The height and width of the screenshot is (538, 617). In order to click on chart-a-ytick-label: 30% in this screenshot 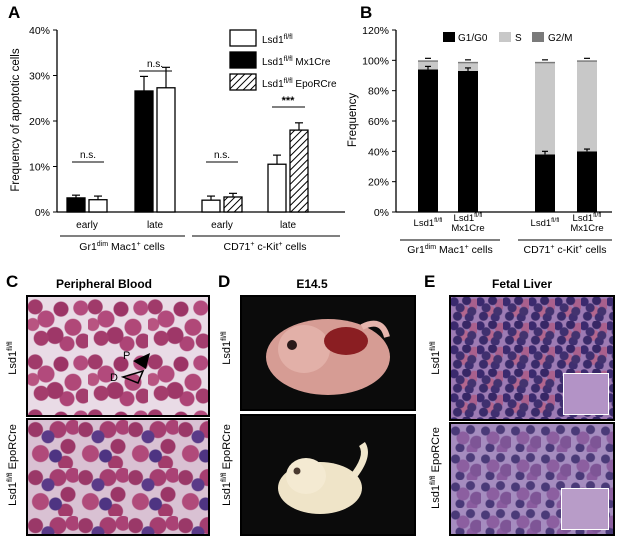, I will do `click(39, 77)`.